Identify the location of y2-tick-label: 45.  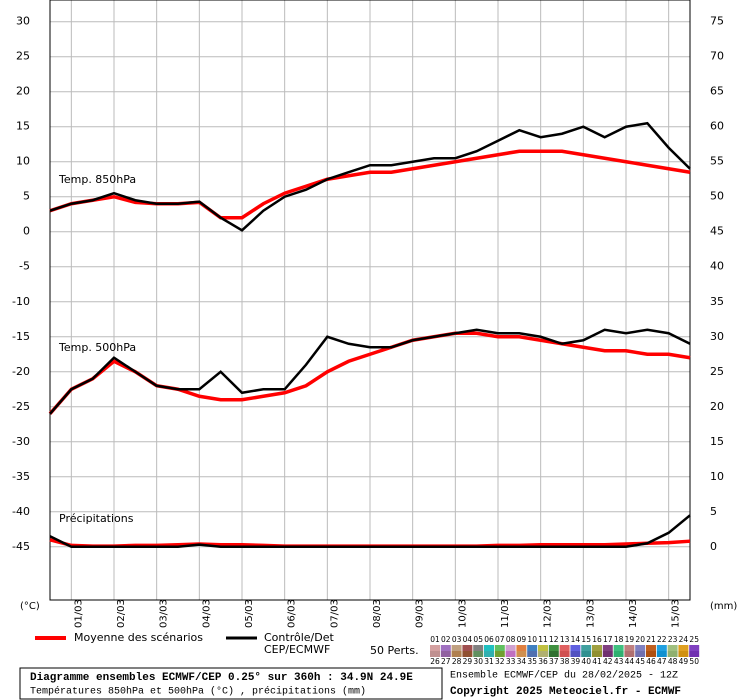
(717, 231).